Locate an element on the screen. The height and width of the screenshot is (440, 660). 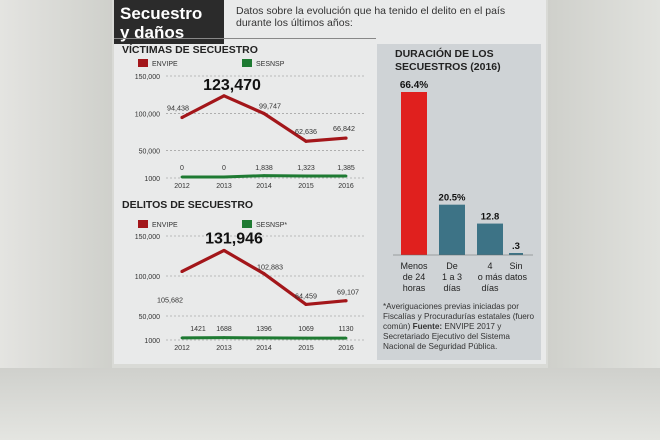
duracion-category-label: de 24 is located at coordinates (414, 277).